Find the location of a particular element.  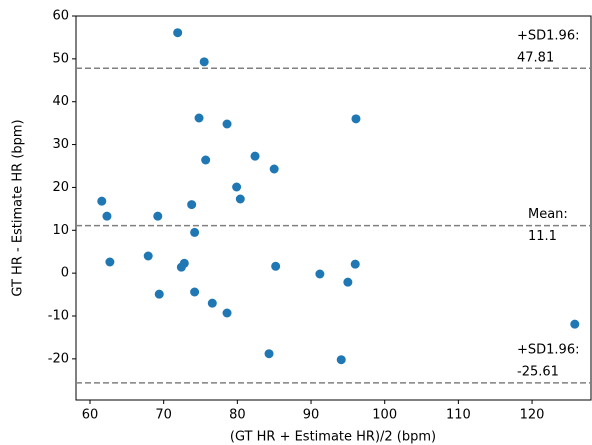

y-tick-label: -10 is located at coordinates (58, 316).